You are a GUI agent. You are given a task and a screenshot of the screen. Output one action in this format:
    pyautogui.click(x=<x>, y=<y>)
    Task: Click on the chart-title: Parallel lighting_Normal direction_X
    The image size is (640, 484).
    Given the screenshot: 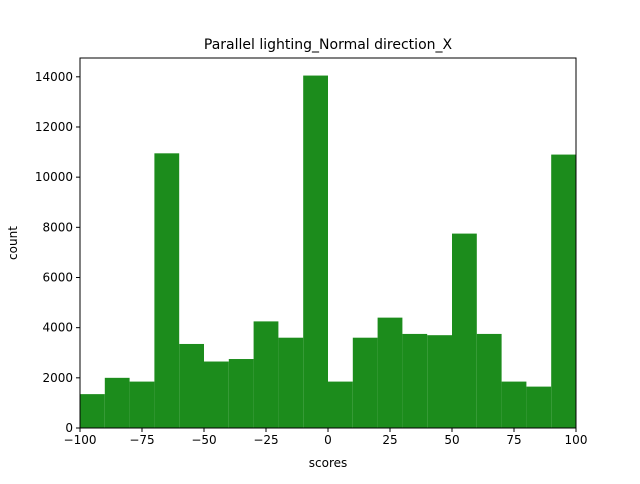 What is the action you would take?
    pyautogui.click(x=328, y=45)
    